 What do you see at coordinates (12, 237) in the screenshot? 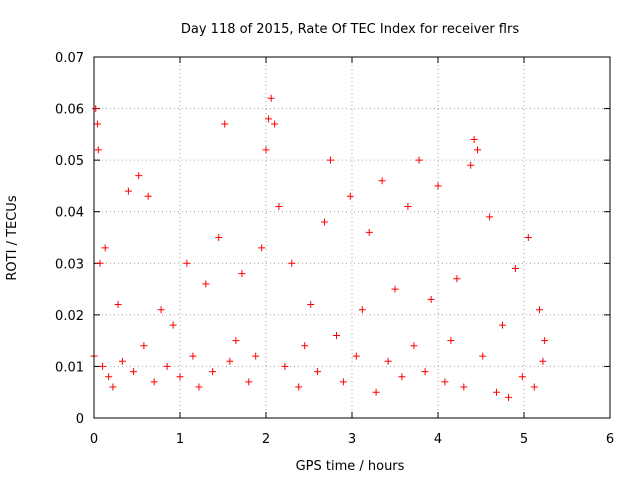
I see `y-axis-label: ROTI / TECUs` at bounding box center [12, 237].